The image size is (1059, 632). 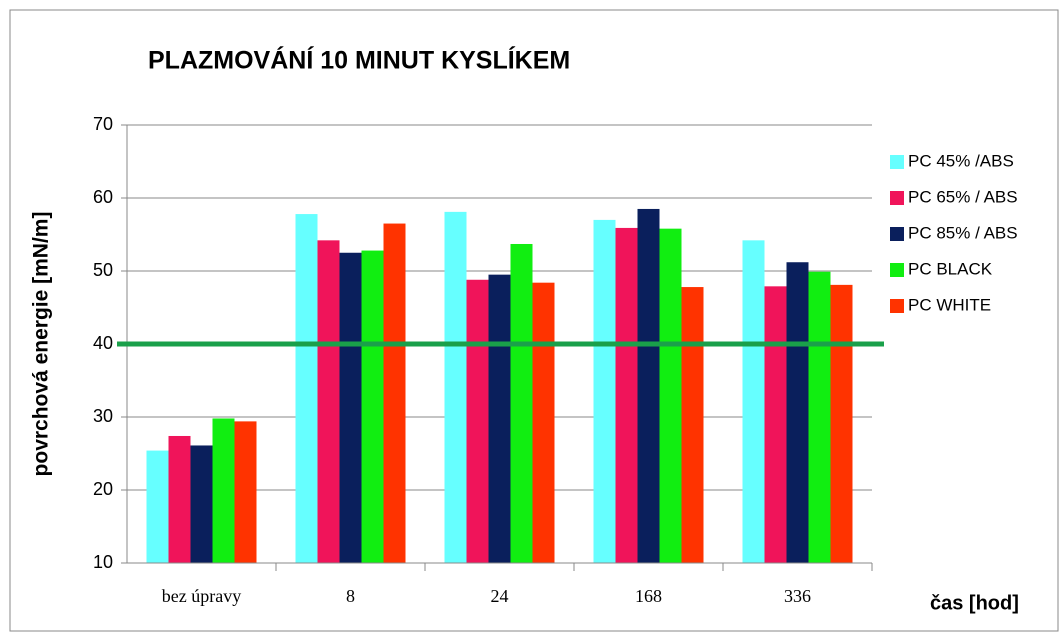 What do you see at coordinates (974, 603) in the screenshot?
I see `x-axis-label: čas [hod]` at bounding box center [974, 603].